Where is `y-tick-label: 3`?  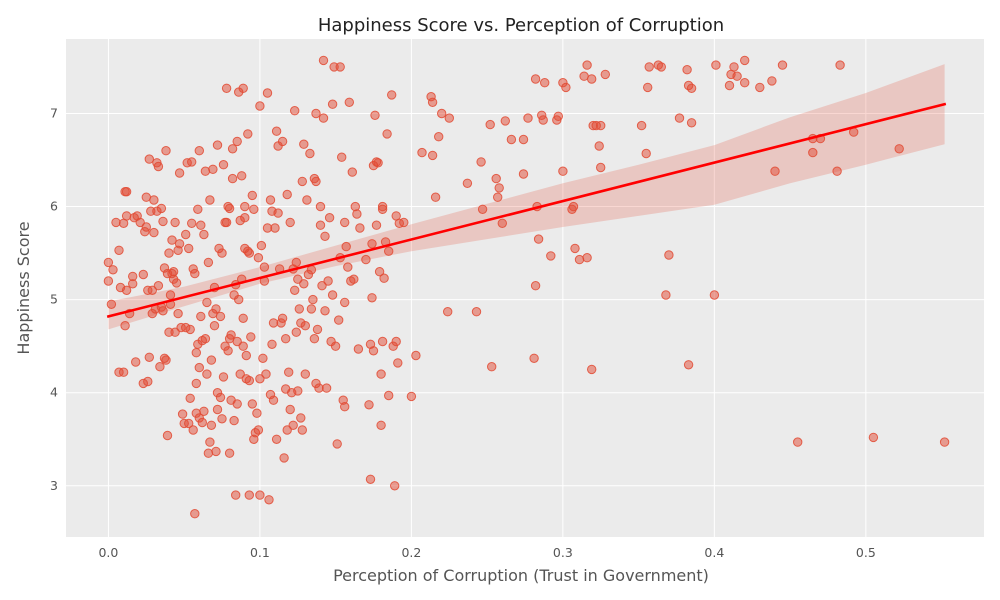 y-tick-label: 3 is located at coordinates (54, 485).